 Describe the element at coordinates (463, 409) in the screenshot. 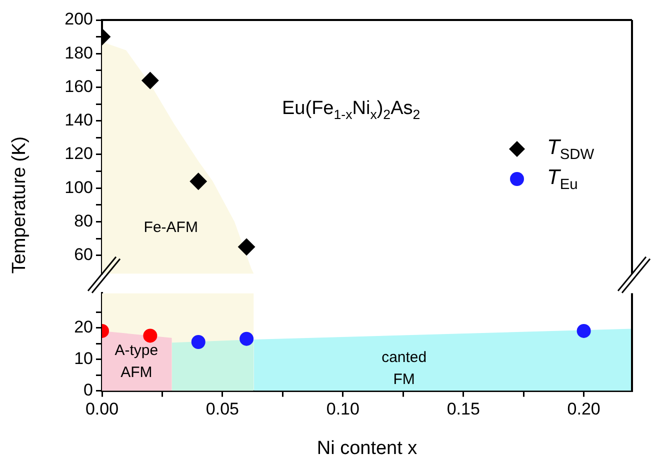

I see `x-tick-label: 0.15` at that location.